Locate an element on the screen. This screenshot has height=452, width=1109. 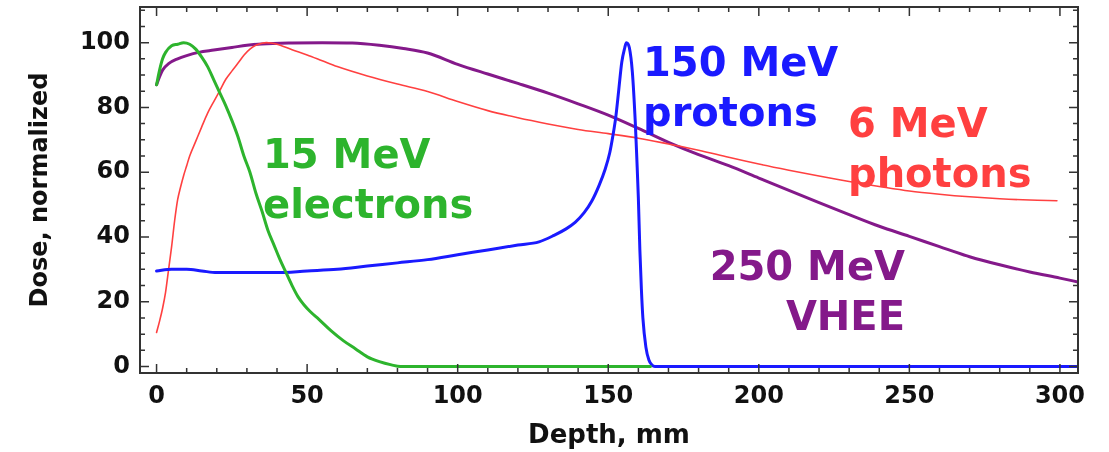
x-tick-label: 250 is located at coordinates (909, 394).